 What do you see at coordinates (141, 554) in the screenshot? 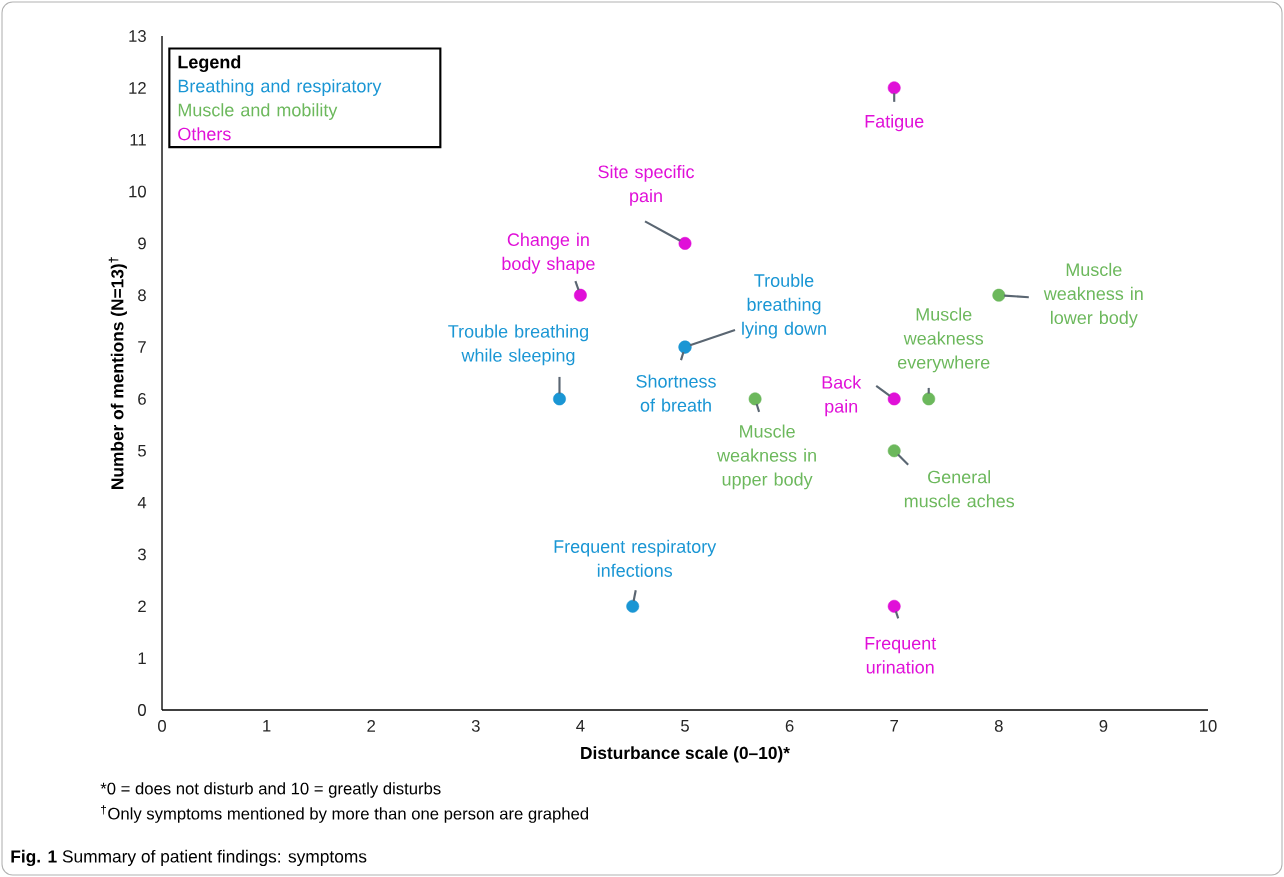
I see `y-tick-label: 3` at bounding box center [141, 554].